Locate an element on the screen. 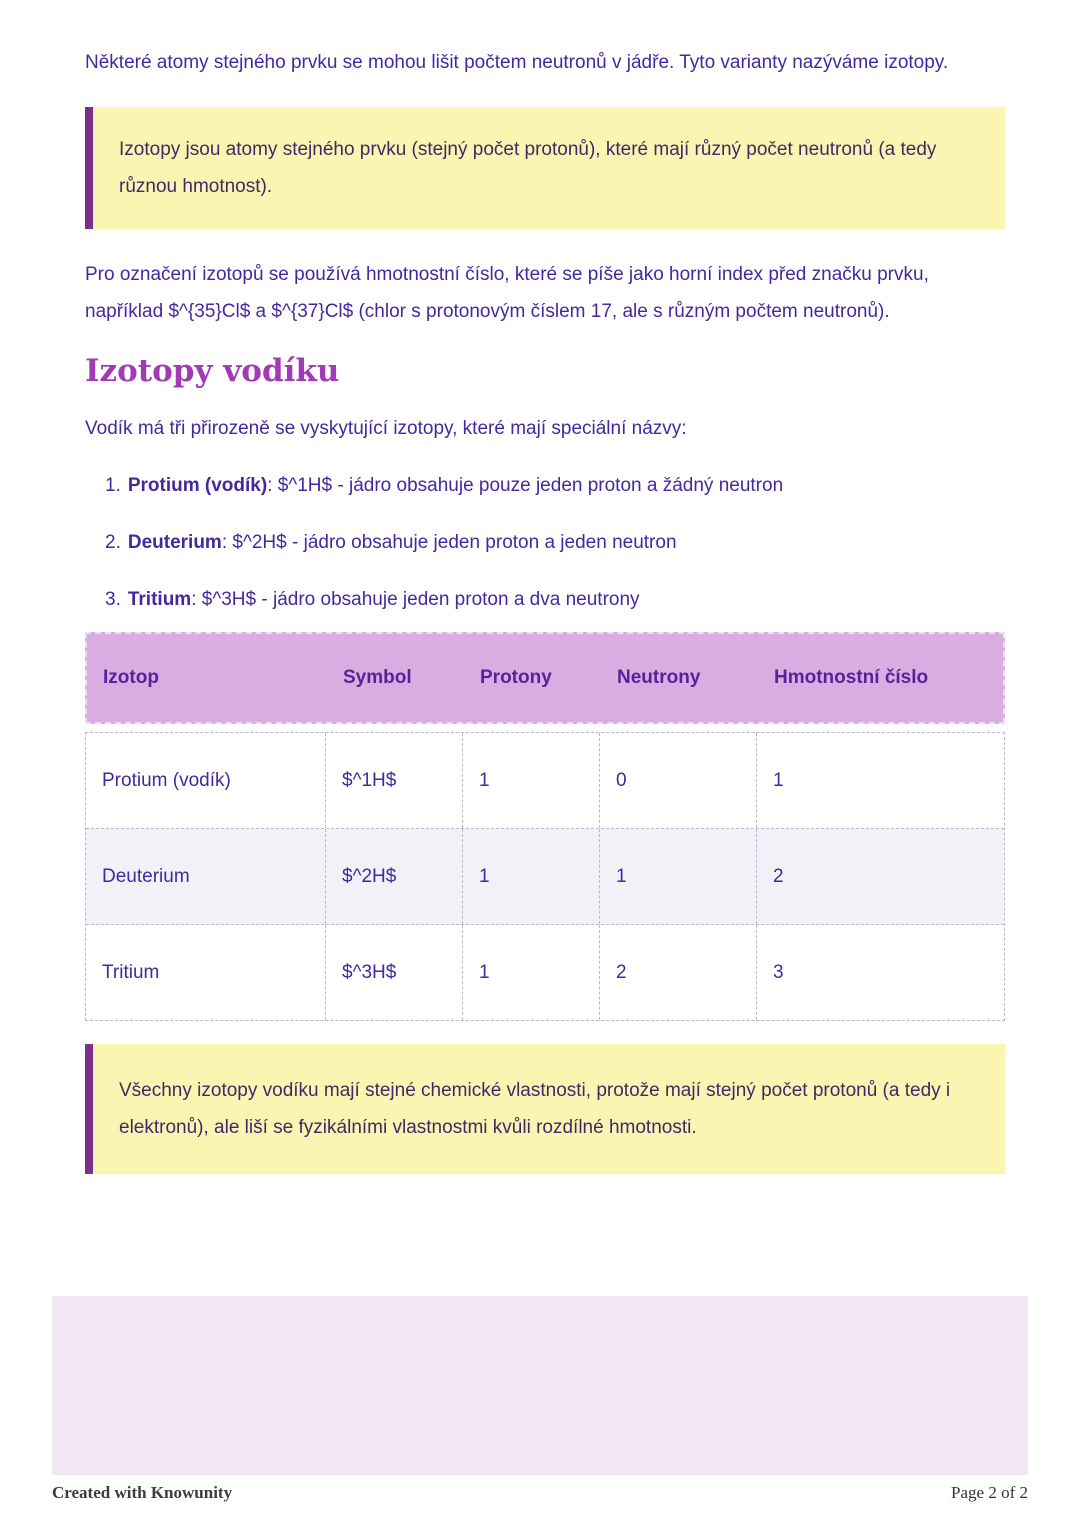 This screenshot has width=1080, height=1527. table-cell: $^3H$ is located at coordinates (394, 972).